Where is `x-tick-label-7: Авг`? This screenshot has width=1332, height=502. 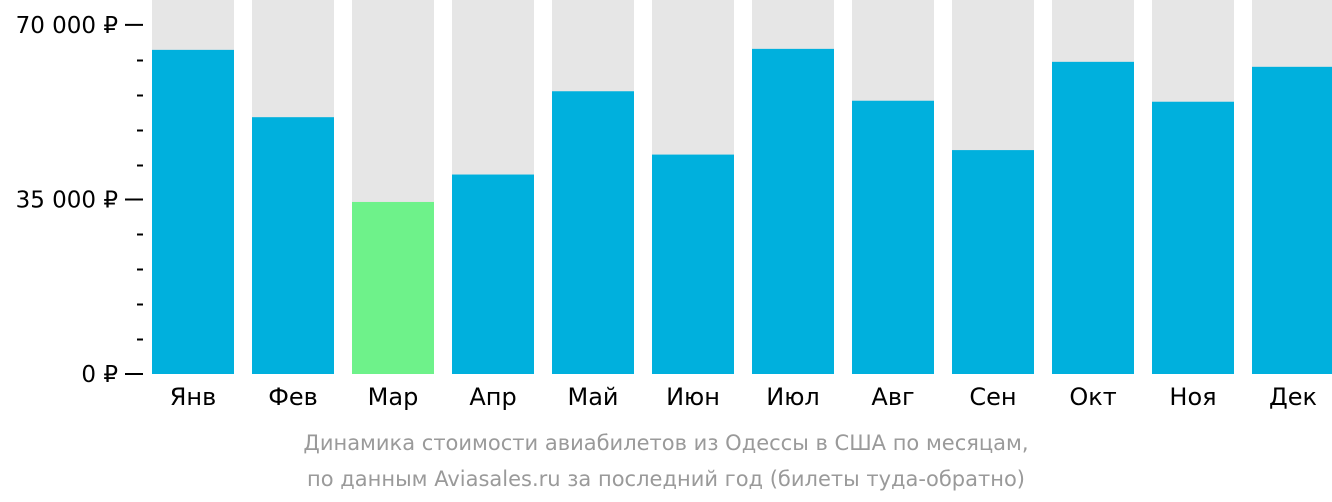 x-tick-label-7: Авг is located at coordinates (892, 397).